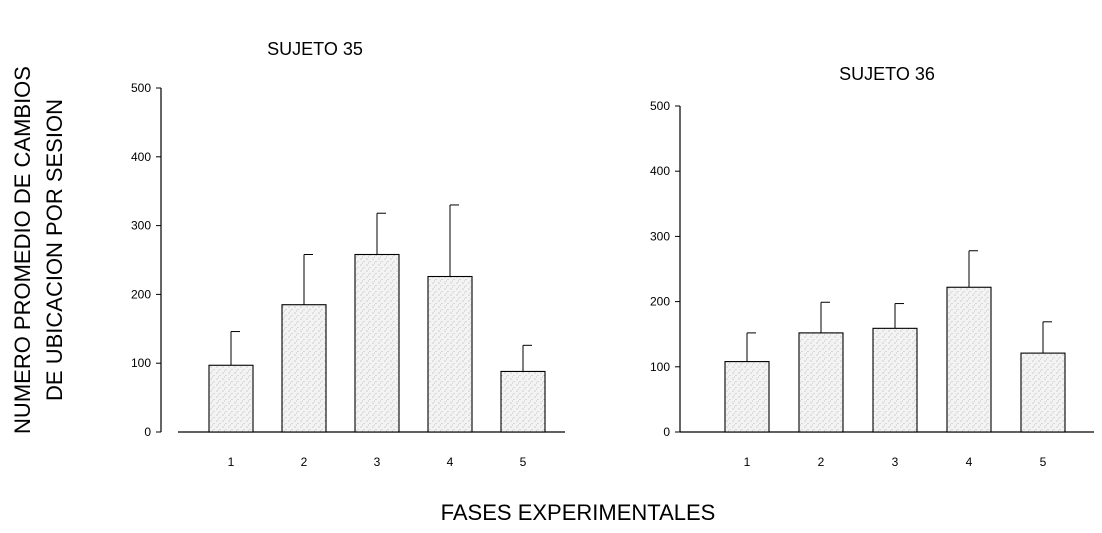 The width and height of the screenshot is (1102, 533). What do you see at coordinates (578, 512) in the screenshot?
I see `x-axis-label: FASES EXPERIMENTALES` at bounding box center [578, 512].